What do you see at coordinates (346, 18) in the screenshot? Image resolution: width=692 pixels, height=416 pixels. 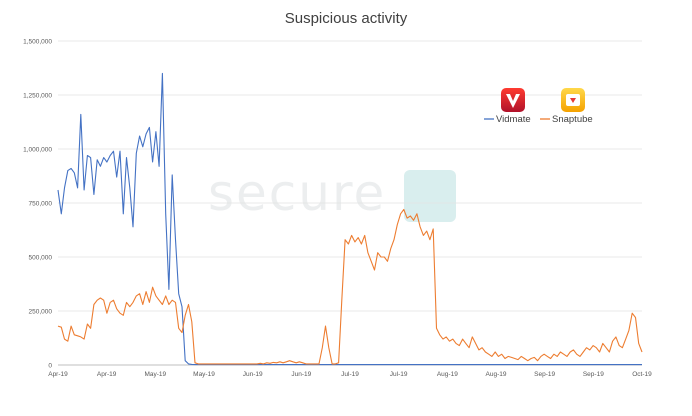 I see `chart-title: Suspicious activity` at bounding box center [346, 18].